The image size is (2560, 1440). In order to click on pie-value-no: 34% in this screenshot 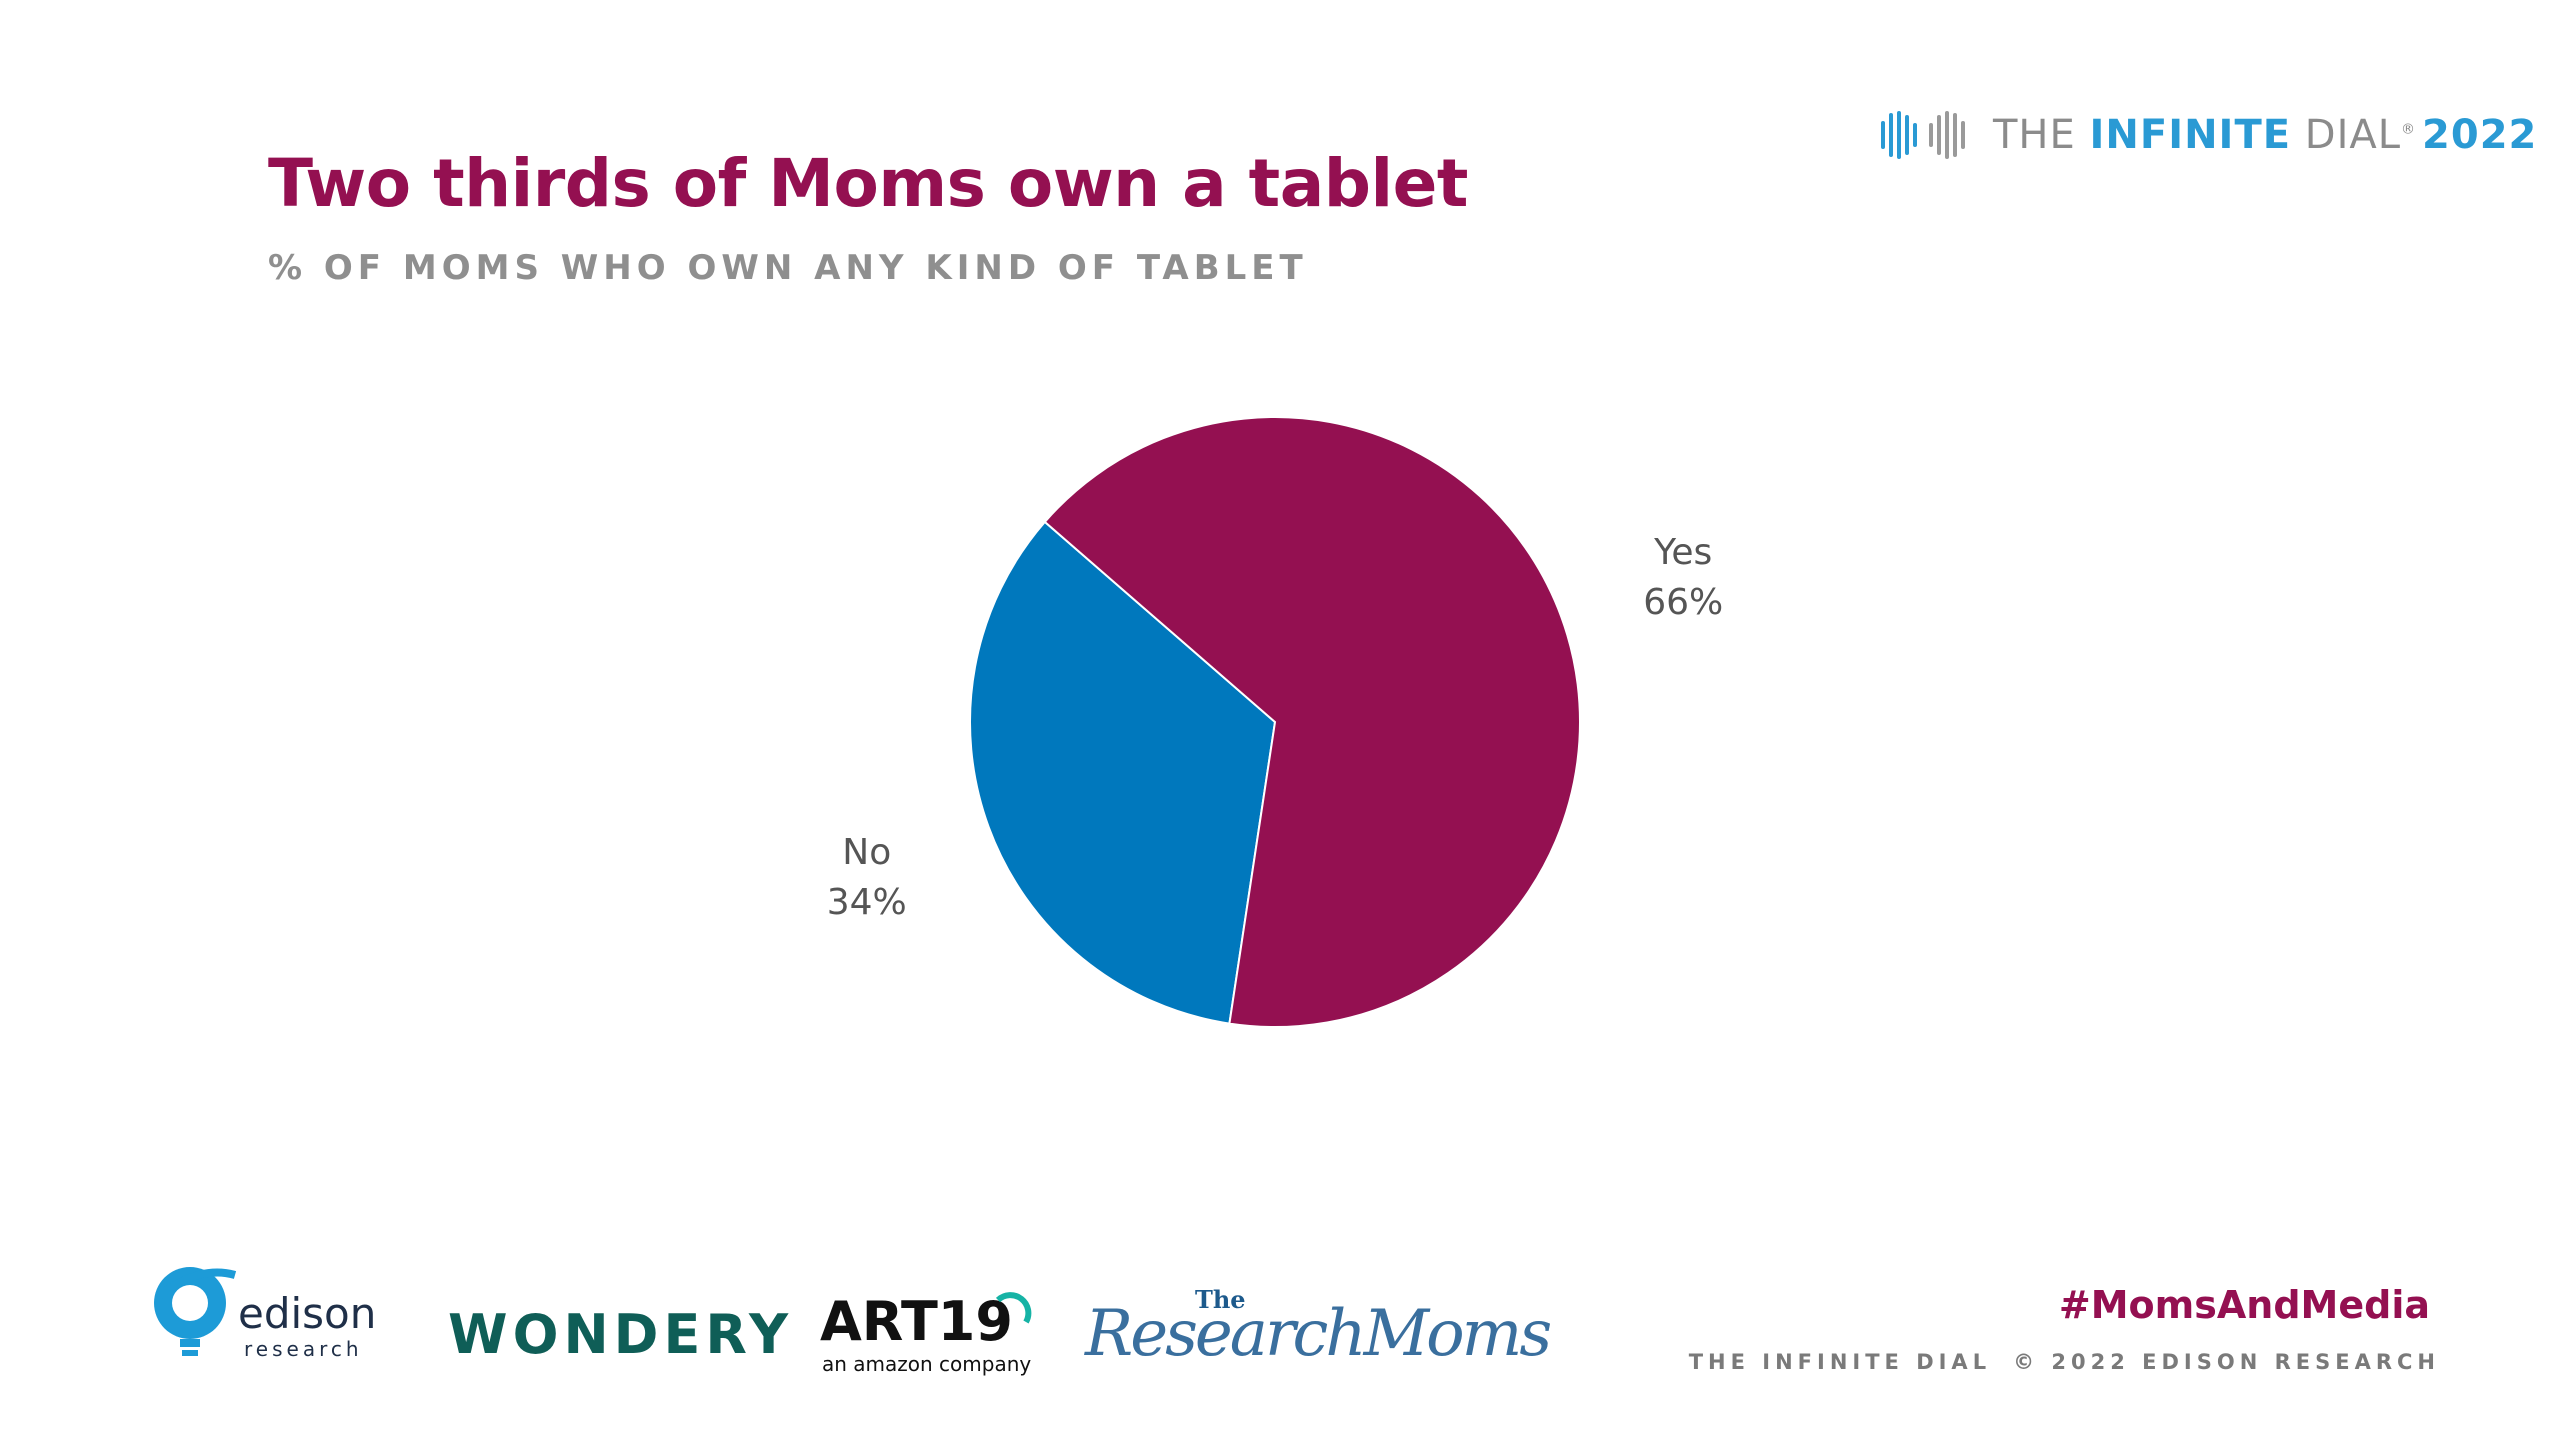, I will do `click(867, 902)`.